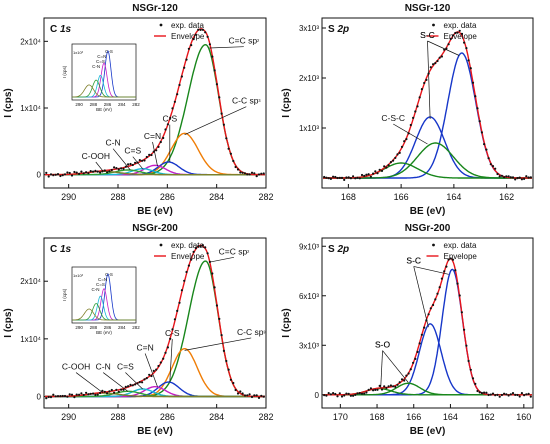 Image resolution: width=550 pixels, height=444 pixels. Describe the element at coordinates (487, 417) in the screenshot. I see `x-tick-label: 162` at that location.